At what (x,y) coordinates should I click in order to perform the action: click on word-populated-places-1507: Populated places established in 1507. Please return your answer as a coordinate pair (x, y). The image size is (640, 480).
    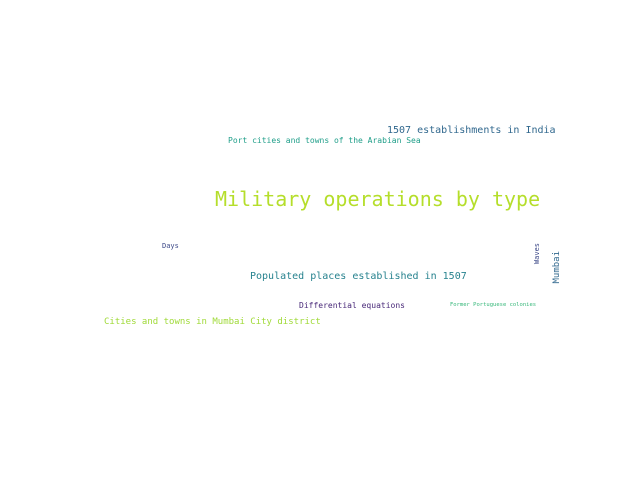
    Looking at the image, I should click on (358, 276).